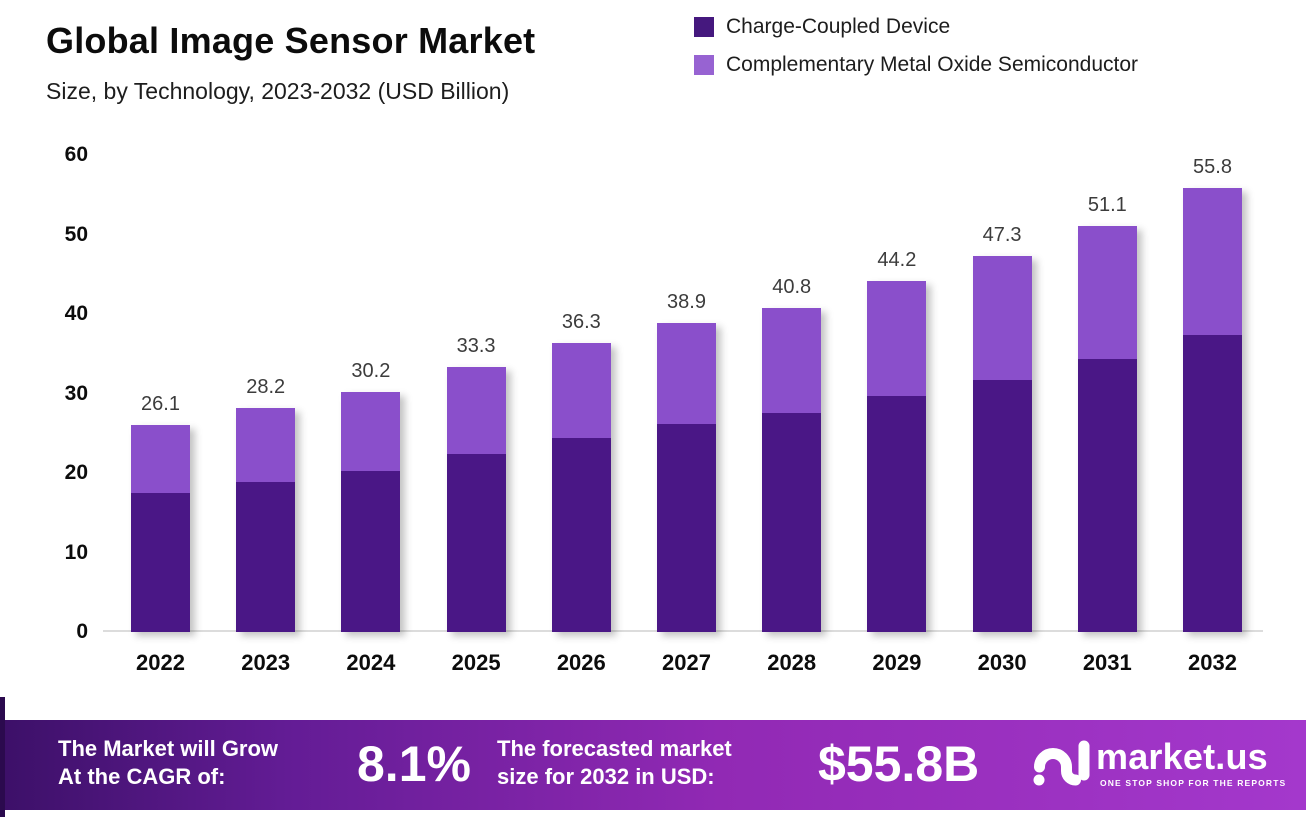 This screenshot has width=1306, height=818. I want to click on bar-total-label: 26.1, so click(160, 403).